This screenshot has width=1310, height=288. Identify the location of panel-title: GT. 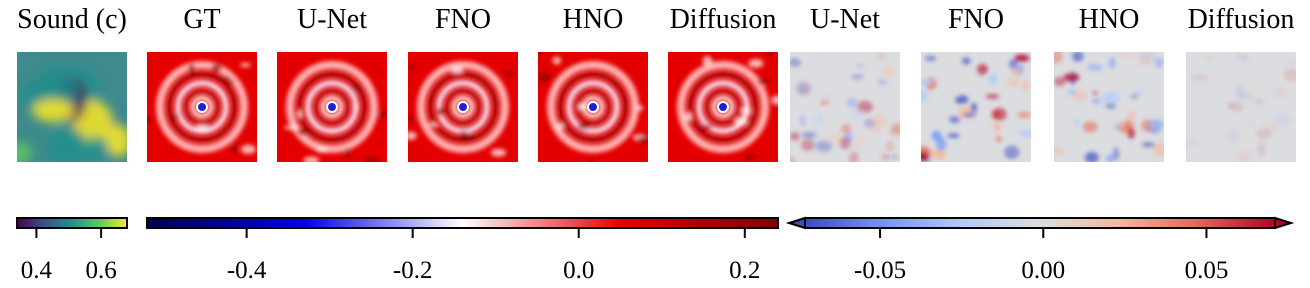
(201, 19).